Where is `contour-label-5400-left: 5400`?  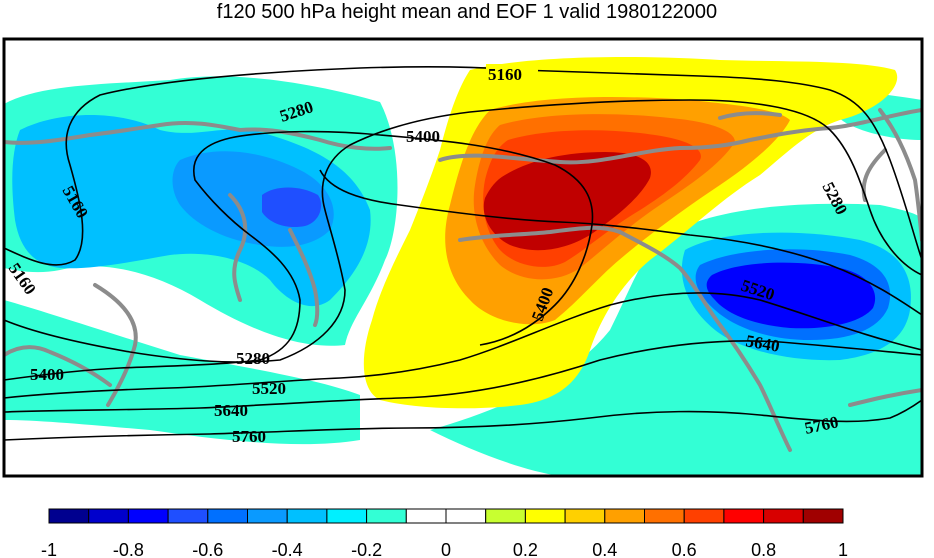
contour-label-5400-left: 5400 is located at coordinates (47, 374).